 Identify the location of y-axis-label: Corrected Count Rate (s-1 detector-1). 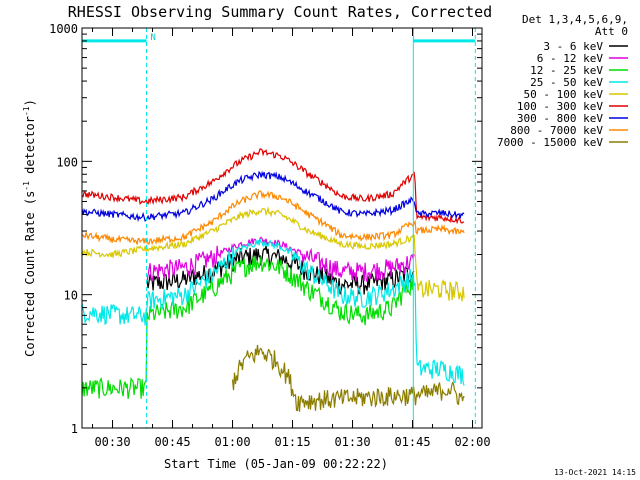
(29, 228).